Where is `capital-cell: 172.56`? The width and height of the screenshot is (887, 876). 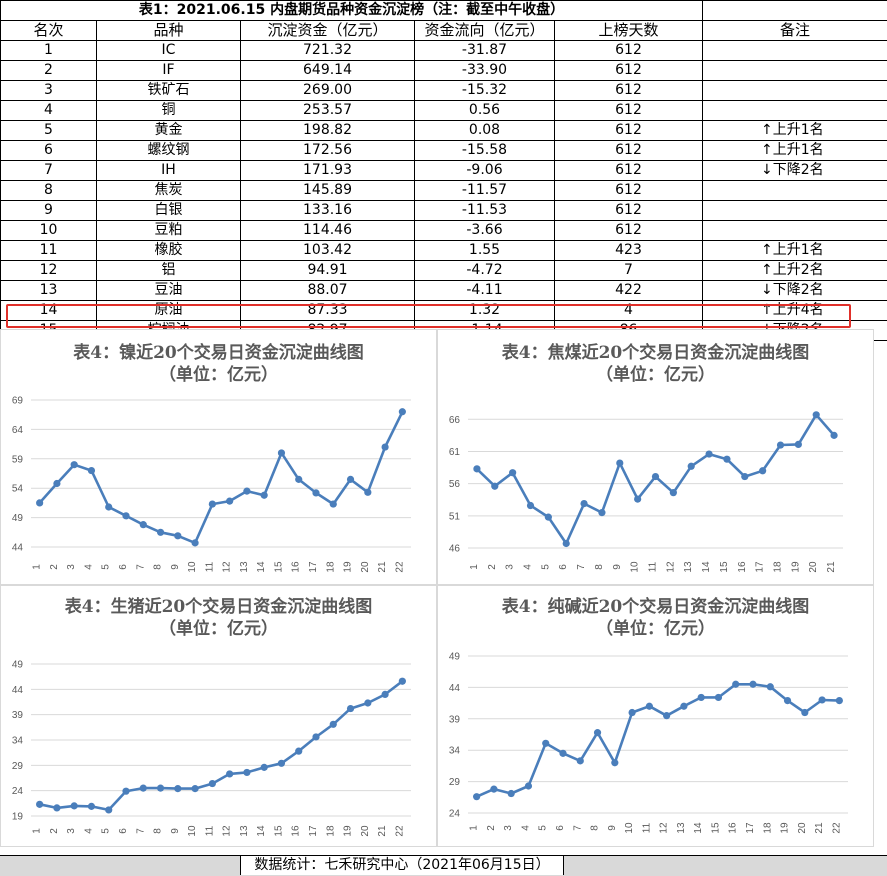
capital-cell: 172.56 is located at coordinates (328, 151).